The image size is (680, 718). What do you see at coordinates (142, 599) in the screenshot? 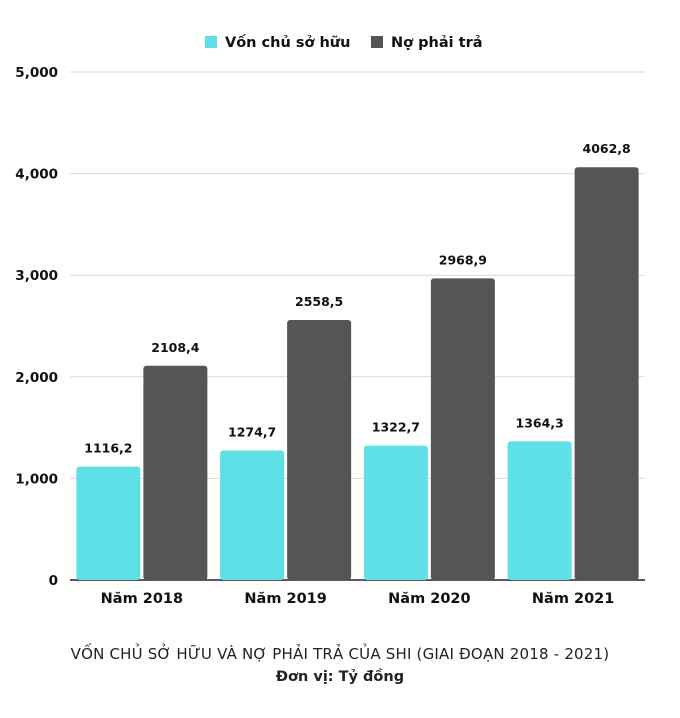
I see `x-tick-label: Năm 2018` at bounding box center [142, 599].